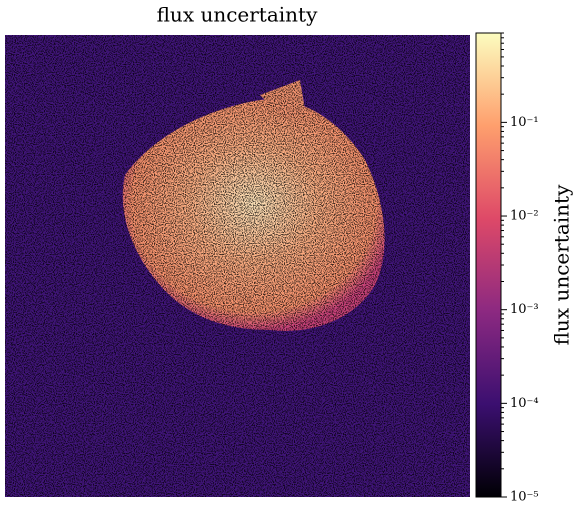 The image size is (573, 507). Describe the element at coordinates (524, 309) in the screenshot. I see `colorbar-tick-label: 10⁻³` at that location.